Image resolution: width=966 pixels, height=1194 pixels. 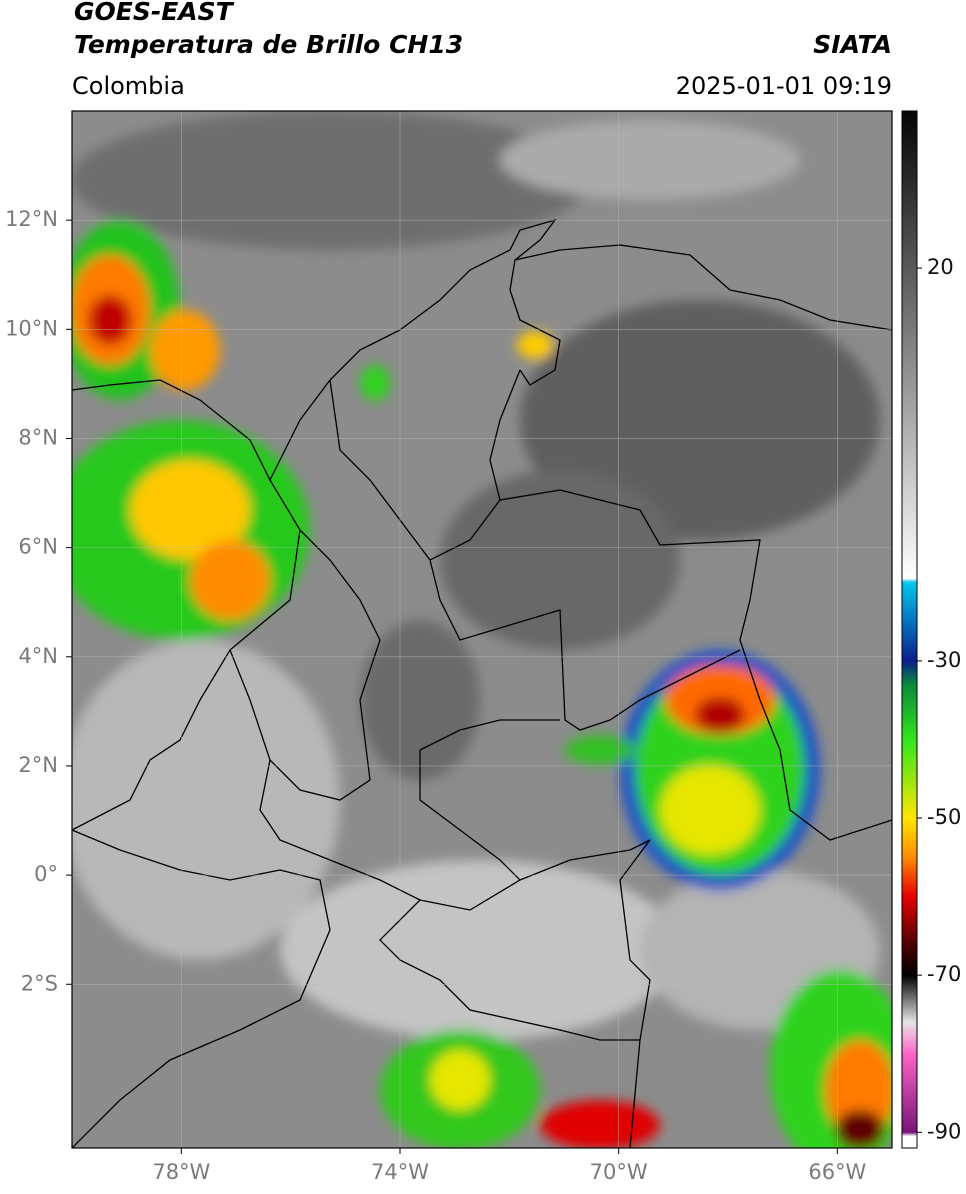 I want to click on colorbar-tick-label: 20, so click(x=940, y=267).